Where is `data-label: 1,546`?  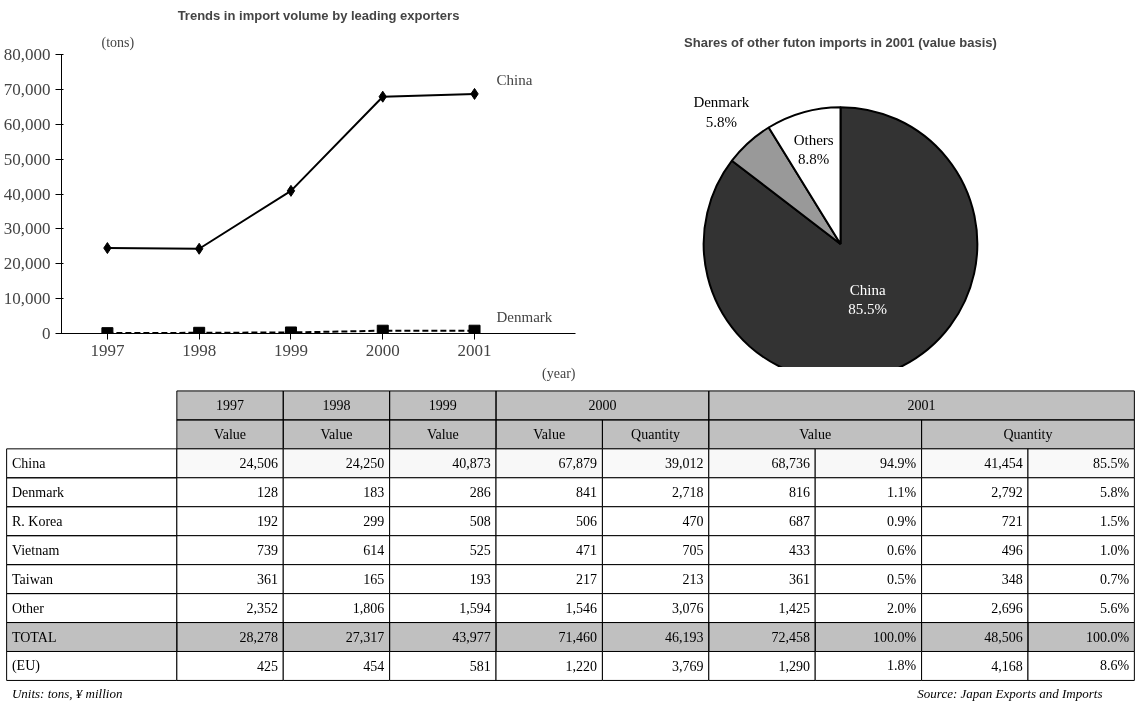
data-label: 1,546 is located at coordinates (581, 609).